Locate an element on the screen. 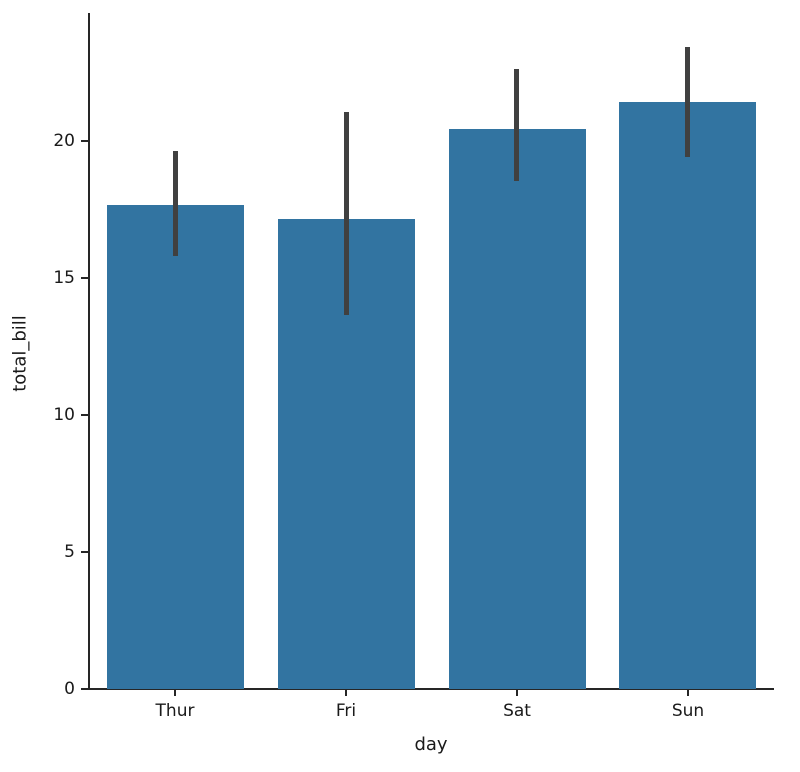 The width and height of the screenshot is (800, 772). y-axis-label: total_bill is located at coordinates (20, 353).